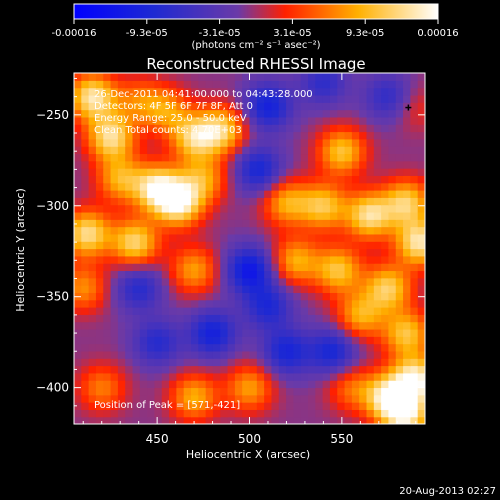 The width and height of the screenshot is (500, 500). Describe the element at coordinates (447, 491) in the screenshot. I see `footer-date: 20-Aug-2013 02:27` at that location.